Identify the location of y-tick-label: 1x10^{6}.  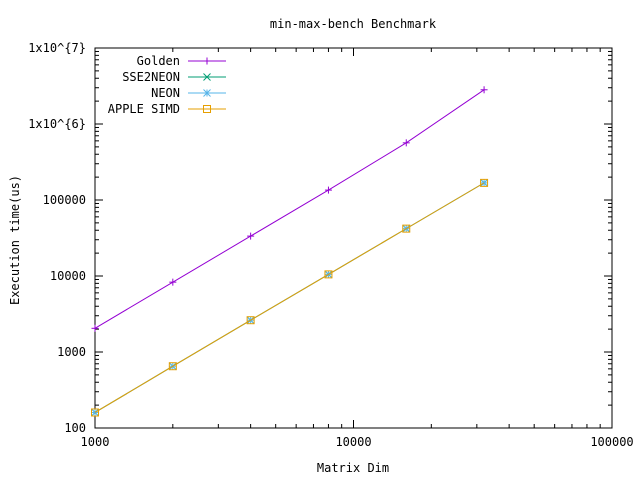
(57, 124).